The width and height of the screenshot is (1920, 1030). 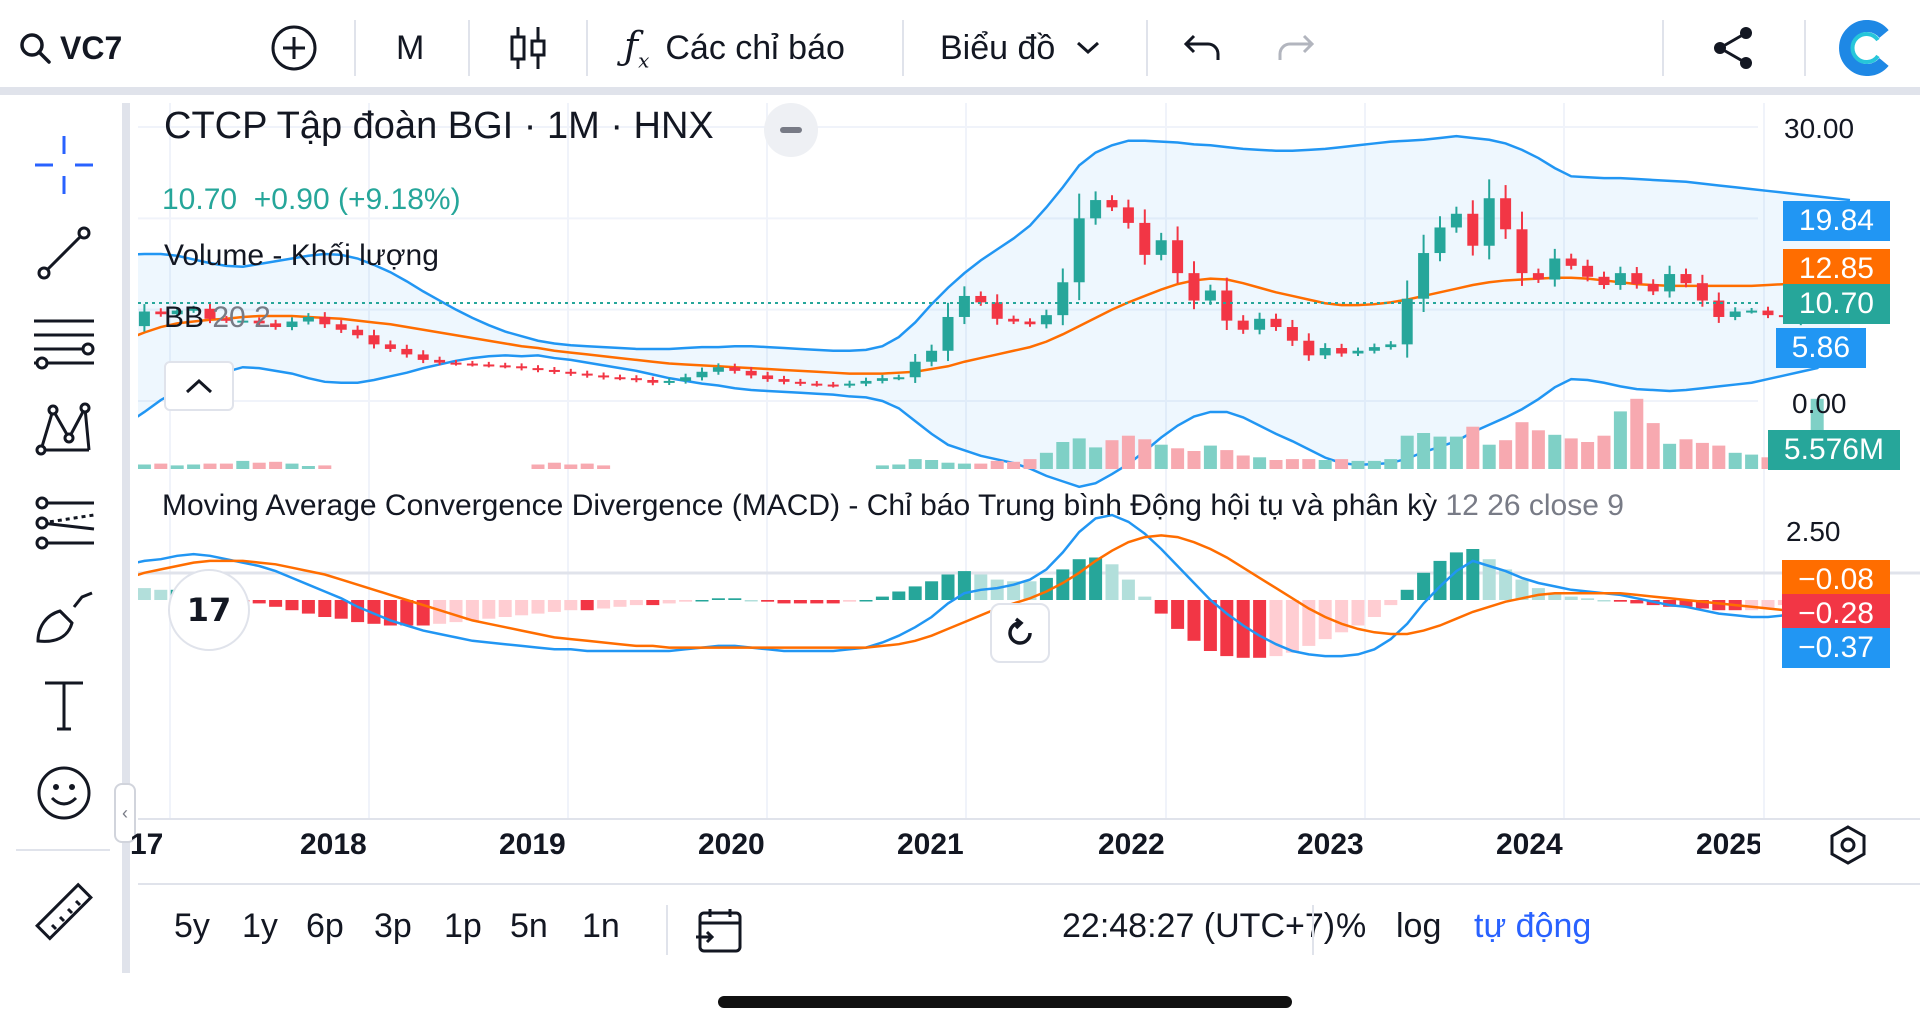 What do you see at coordinates (601, 926) in the screenshot?
I see `range-1n: 1n` at bounding box center [601, 926].